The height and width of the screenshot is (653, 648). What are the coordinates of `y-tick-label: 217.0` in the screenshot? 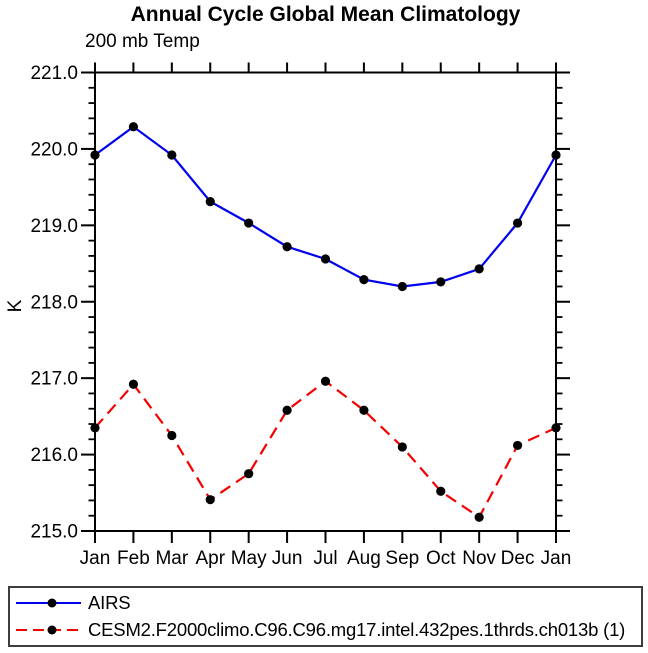 It's located at (54, 379).